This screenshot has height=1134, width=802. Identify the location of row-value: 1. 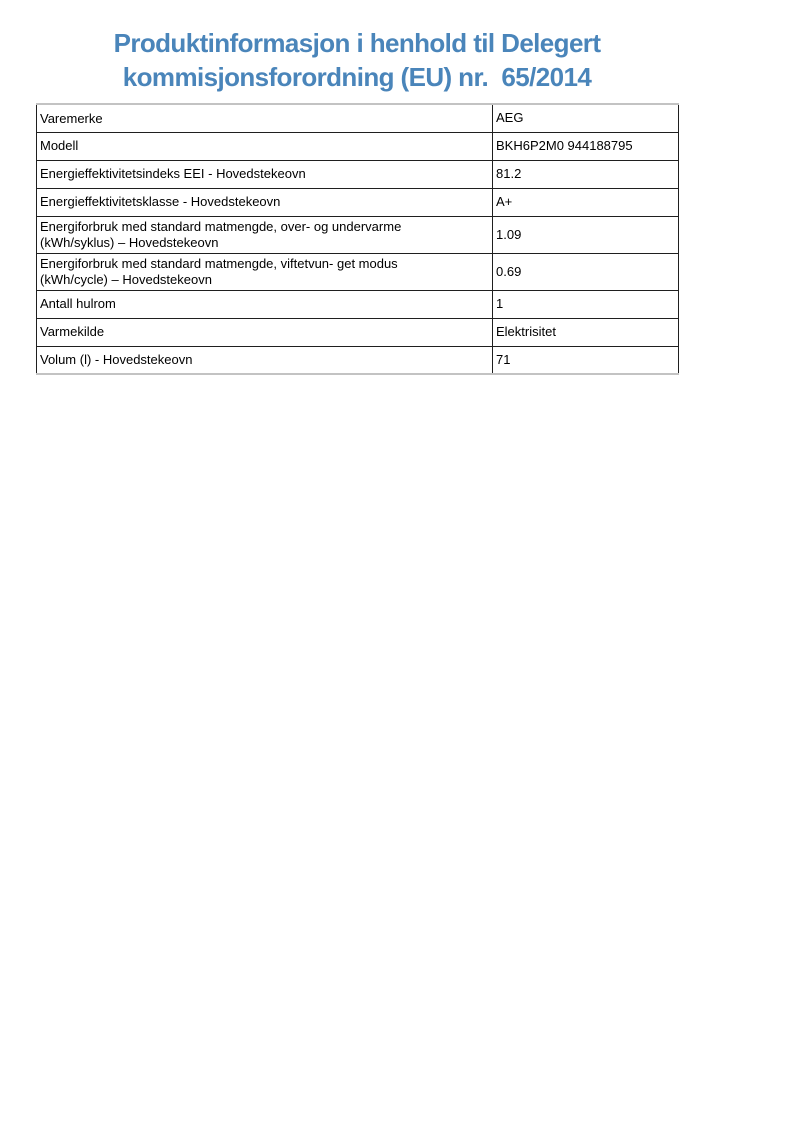
(585, 304).